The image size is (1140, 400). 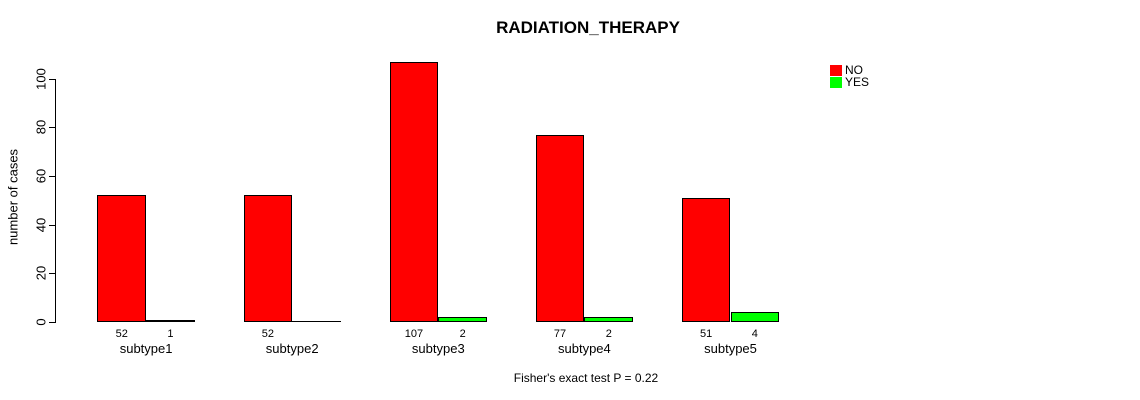 What do you see at coordinates (41, 127) in the screenshot?
I see `y-axis-tick-label-text: 80` at bounding box center [41, 127].